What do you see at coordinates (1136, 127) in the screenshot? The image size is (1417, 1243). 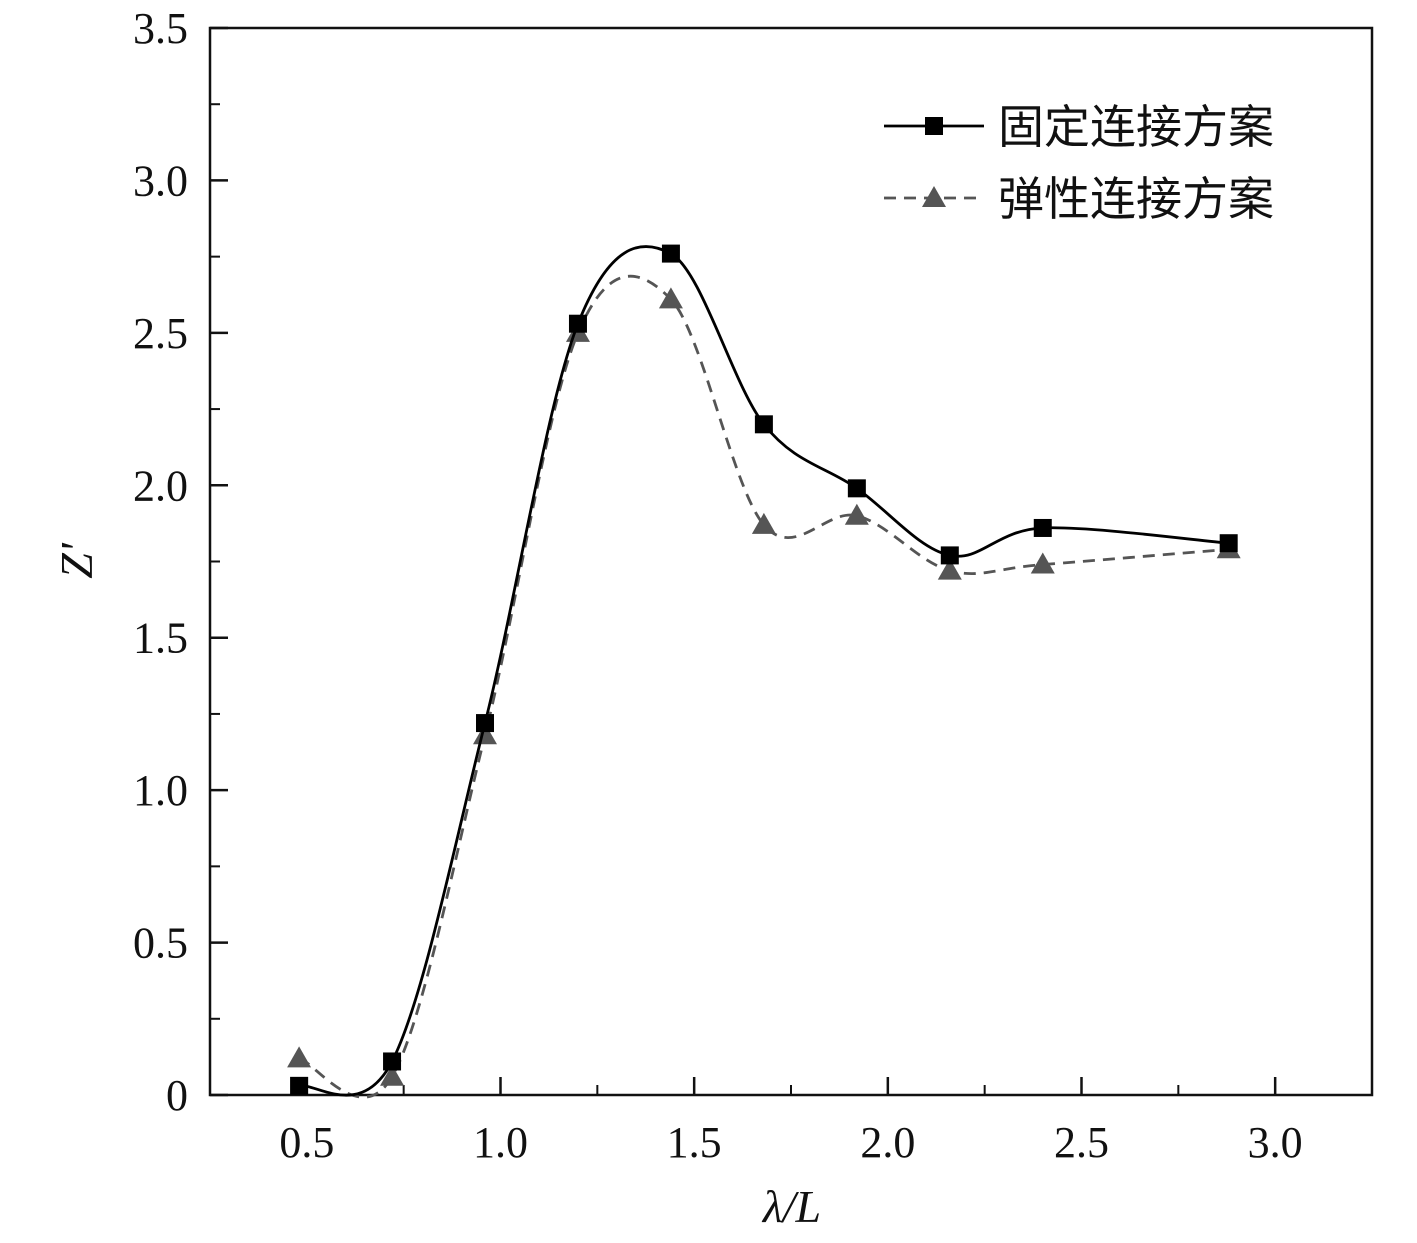 I see `legend-label-1: 固定连接方案` at bounding box center [1136, 127].